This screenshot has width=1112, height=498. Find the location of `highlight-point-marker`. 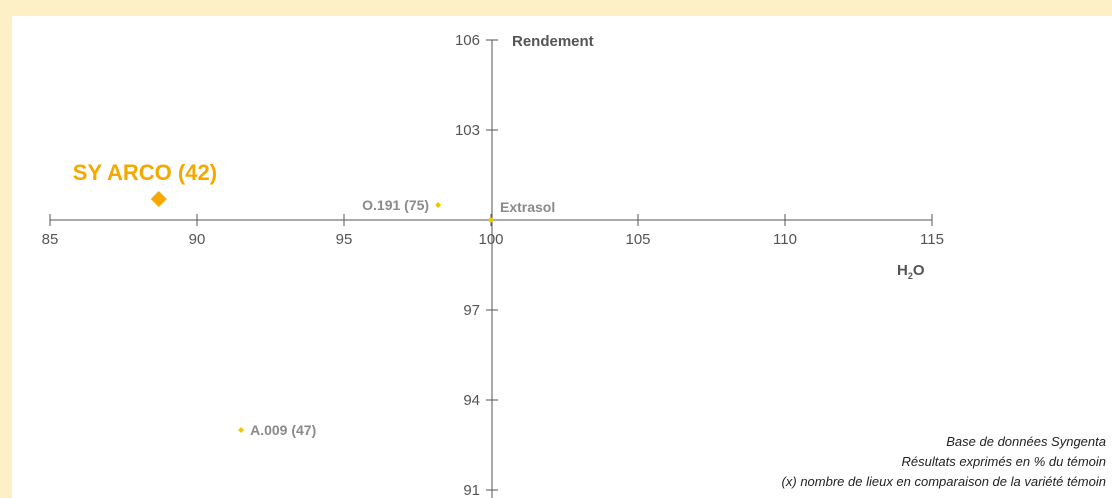

highlight-point-marker is located at coordinates (158, 199).